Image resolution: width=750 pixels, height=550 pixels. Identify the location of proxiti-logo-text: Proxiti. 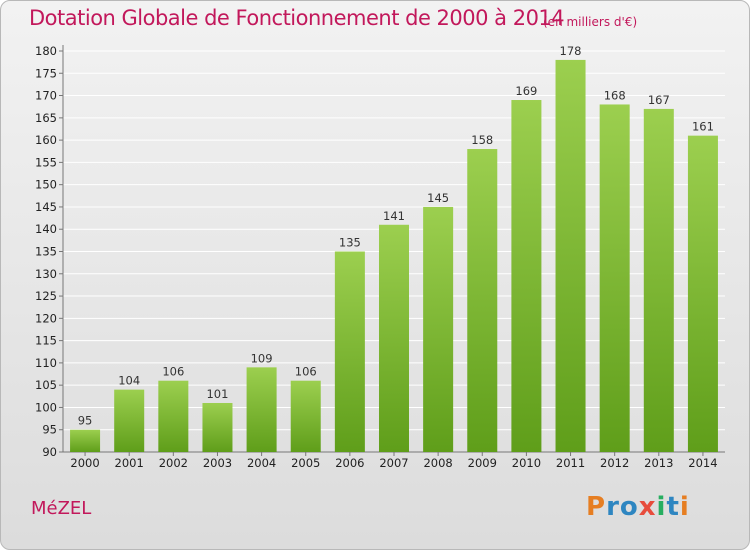
(638, 507).